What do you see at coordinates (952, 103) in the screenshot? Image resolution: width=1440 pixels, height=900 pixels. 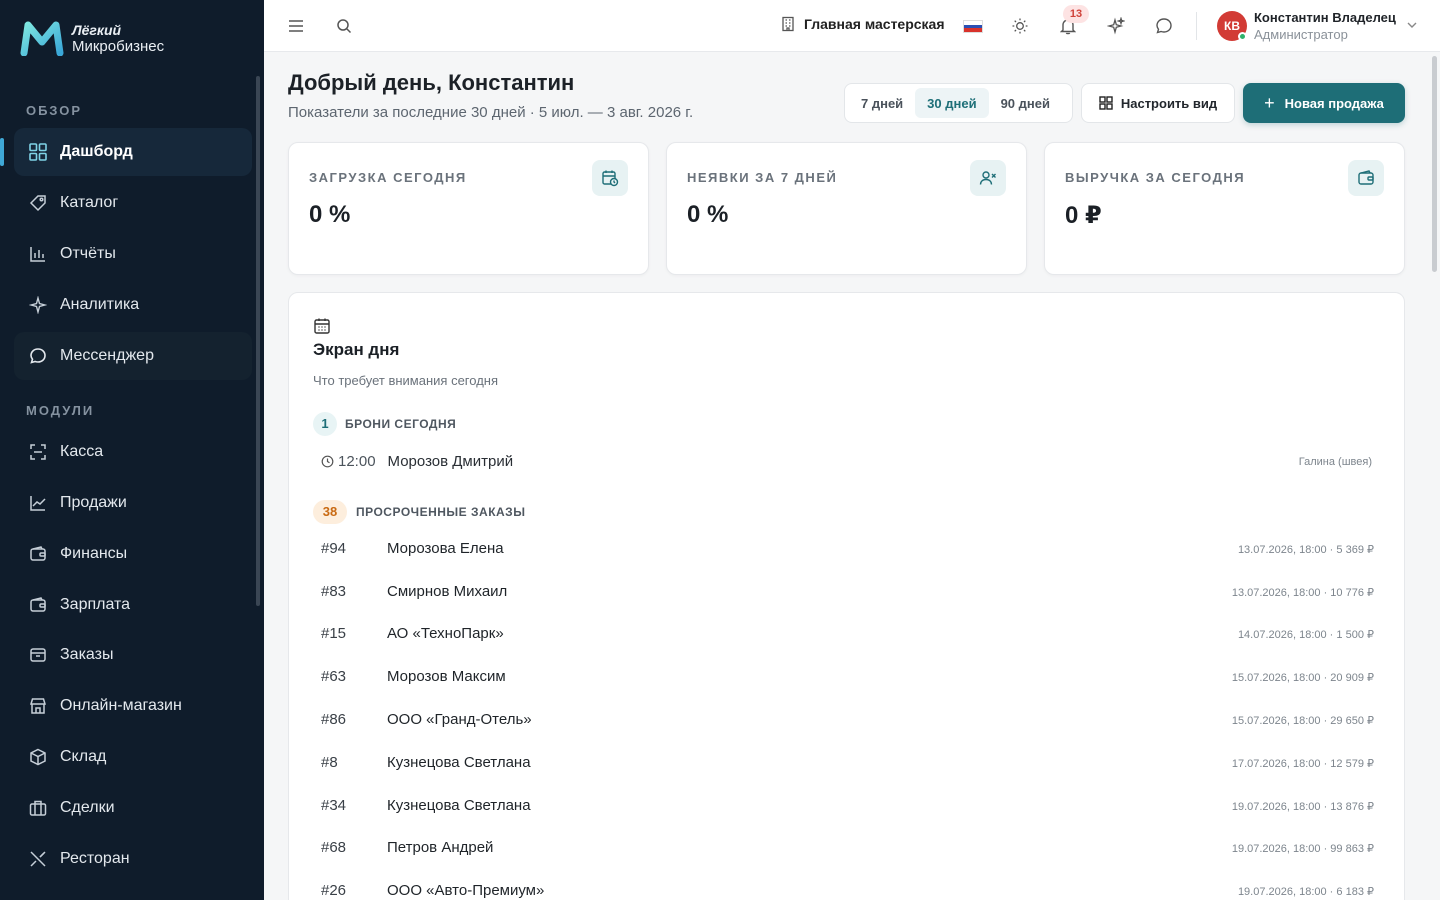 I see `range-30-days-button: 30 дней` at bounding box center [952, 103].